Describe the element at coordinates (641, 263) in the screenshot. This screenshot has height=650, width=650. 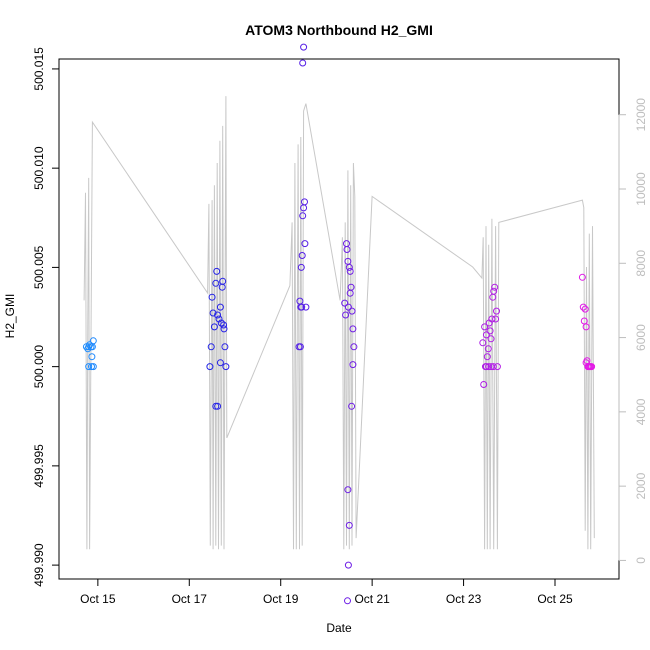
I see `y2-tick-label: 8000` at that location.